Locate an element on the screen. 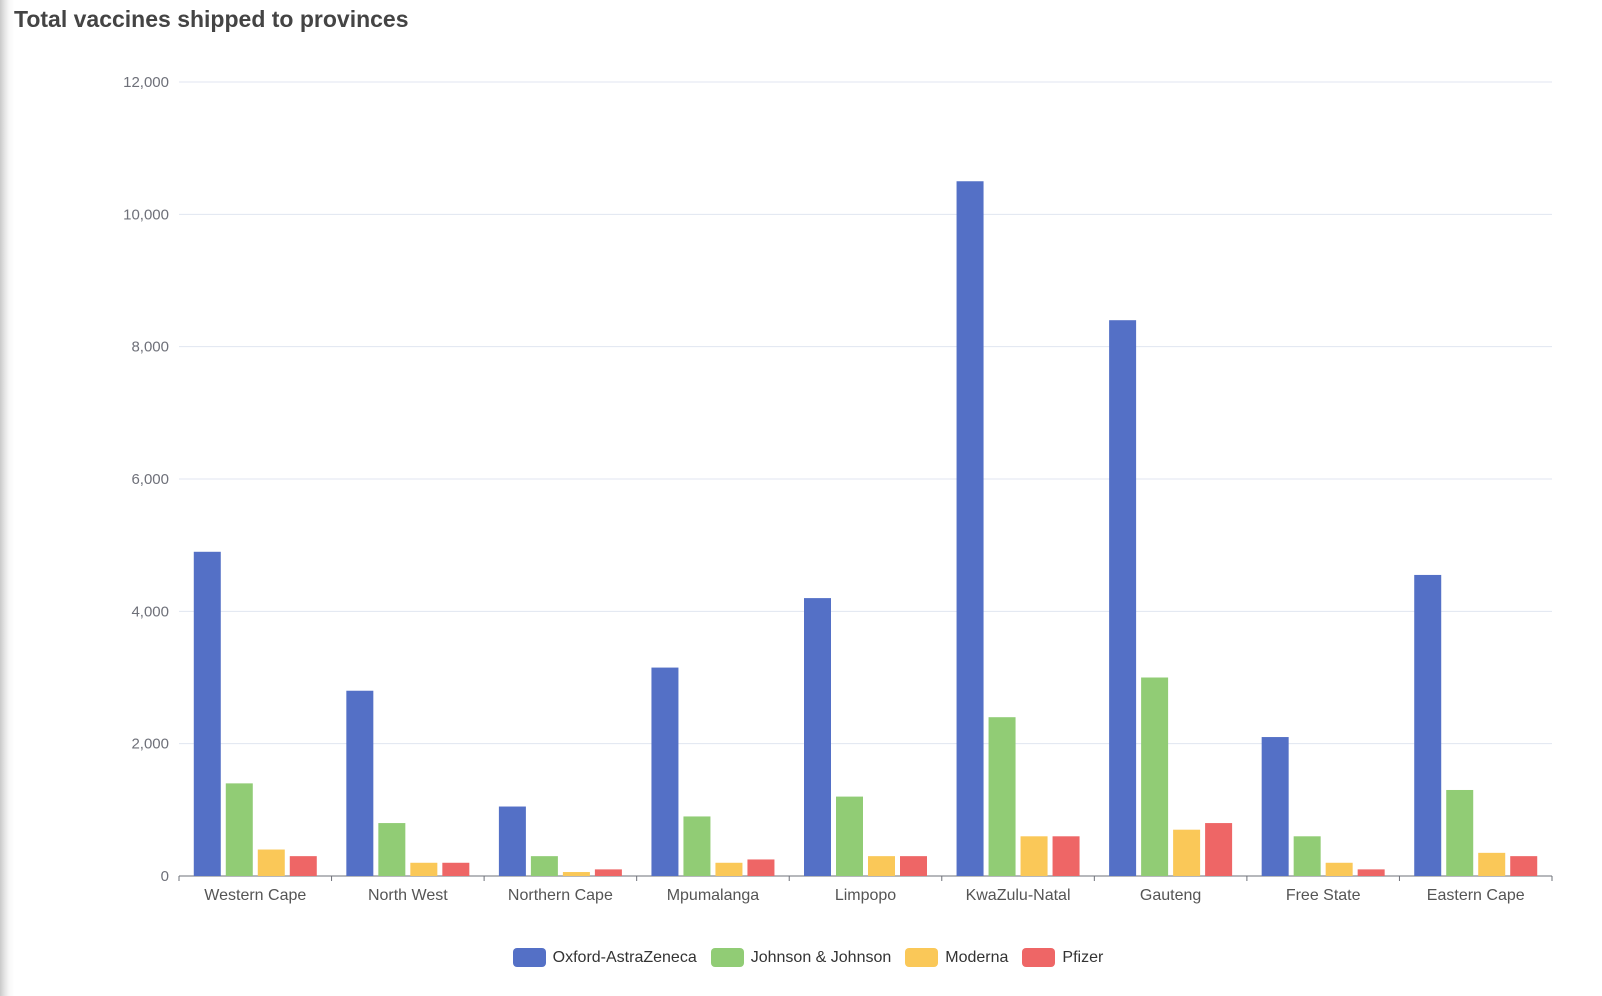  x-tick-label: North West is located at coordinates (408, 895).